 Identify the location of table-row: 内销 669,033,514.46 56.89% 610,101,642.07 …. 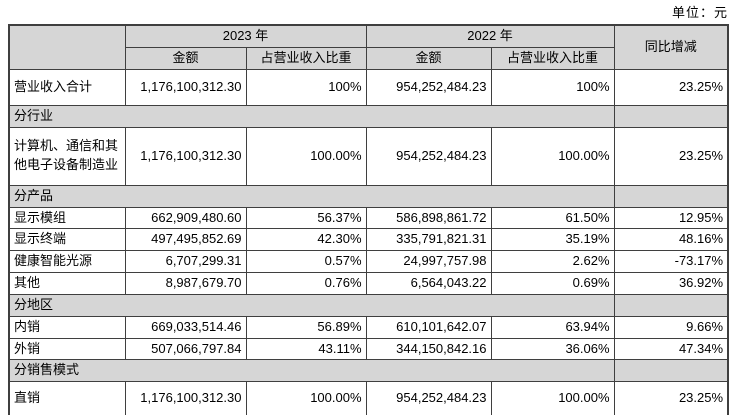
(368, 327).